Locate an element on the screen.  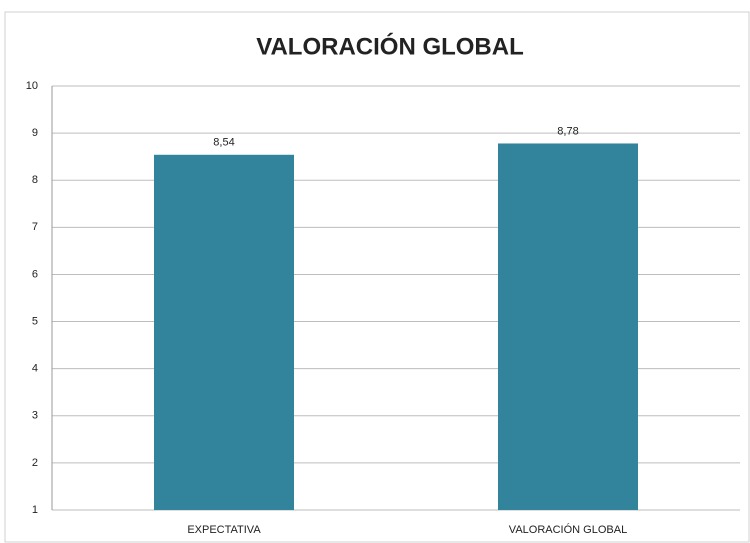
y-tick-label: 8 is located at coordinates (35, 180).